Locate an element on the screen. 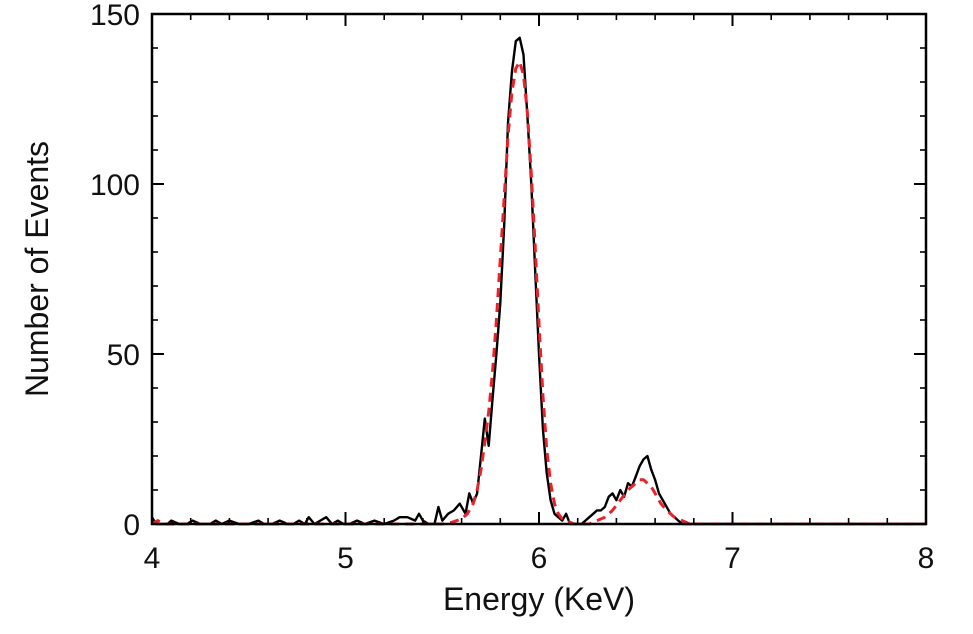  y-tick-label: 50 is located at coordinates (123, 355).